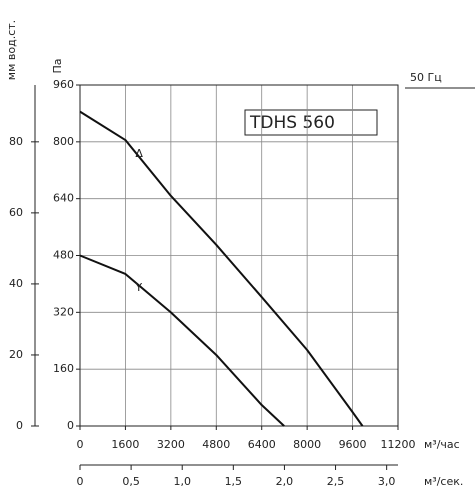 This screenshot has width=475, height=496. Describe the element at coordinates (63, 255) in the screenshot. I see `y-tick-label: 480` at that location.